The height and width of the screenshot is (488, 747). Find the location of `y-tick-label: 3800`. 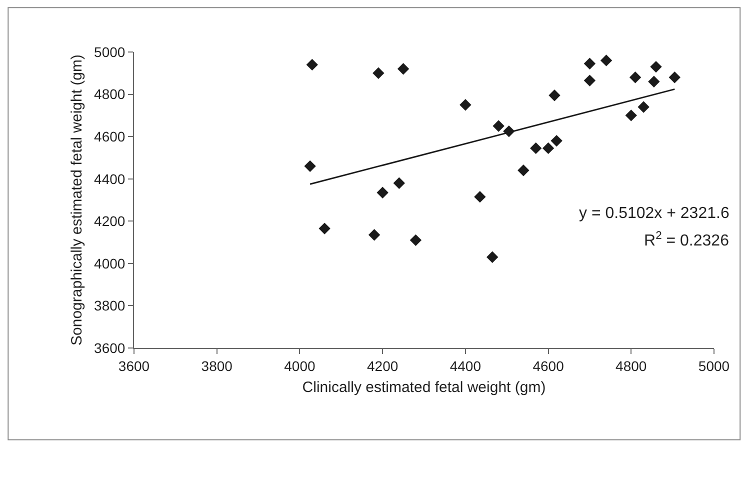

y-tick-label: 3800 is located at coordinates (110, 306).